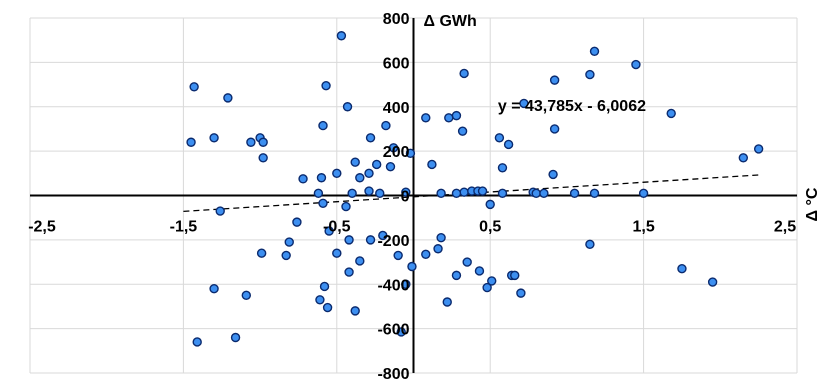 The height and width of the screenshot is (385, 827). I want to click on x-tick-labels: -2,5 -1,5 -0,5 0,5 1,5 2,5, so click(412, 227).